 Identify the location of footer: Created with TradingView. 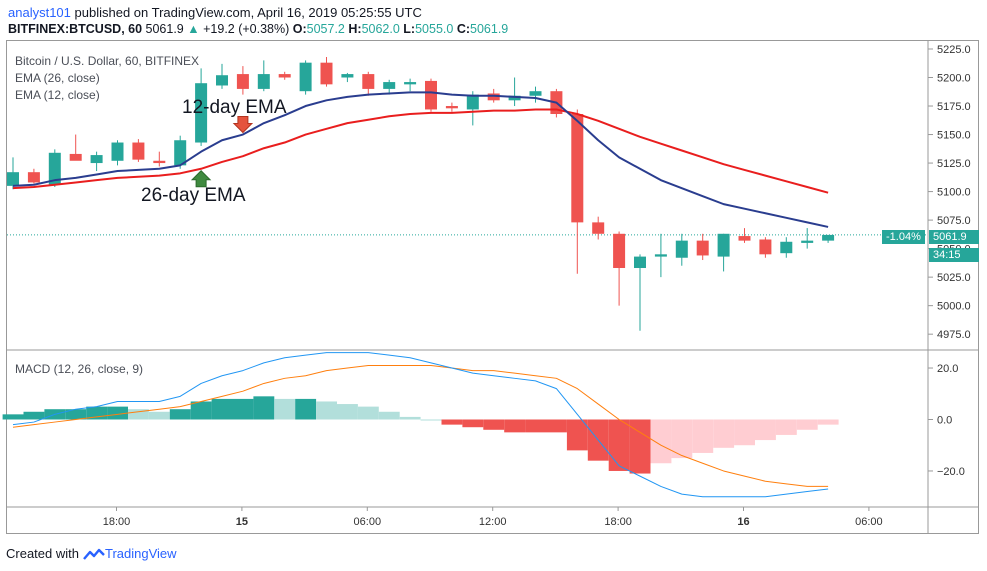
(91, 553).